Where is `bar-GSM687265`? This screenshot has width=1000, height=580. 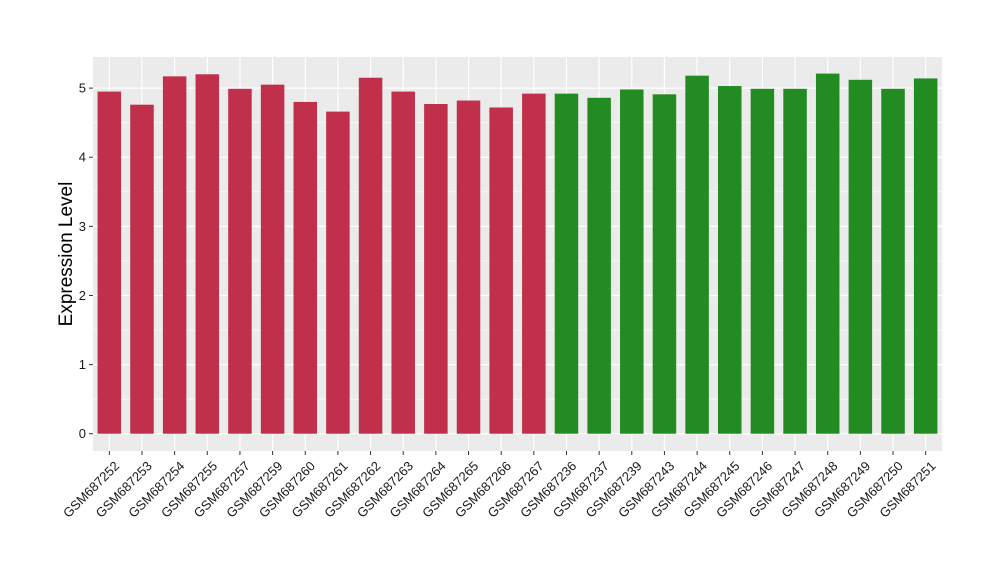 bar-GSM687265 is located at coordinates (468, 267).